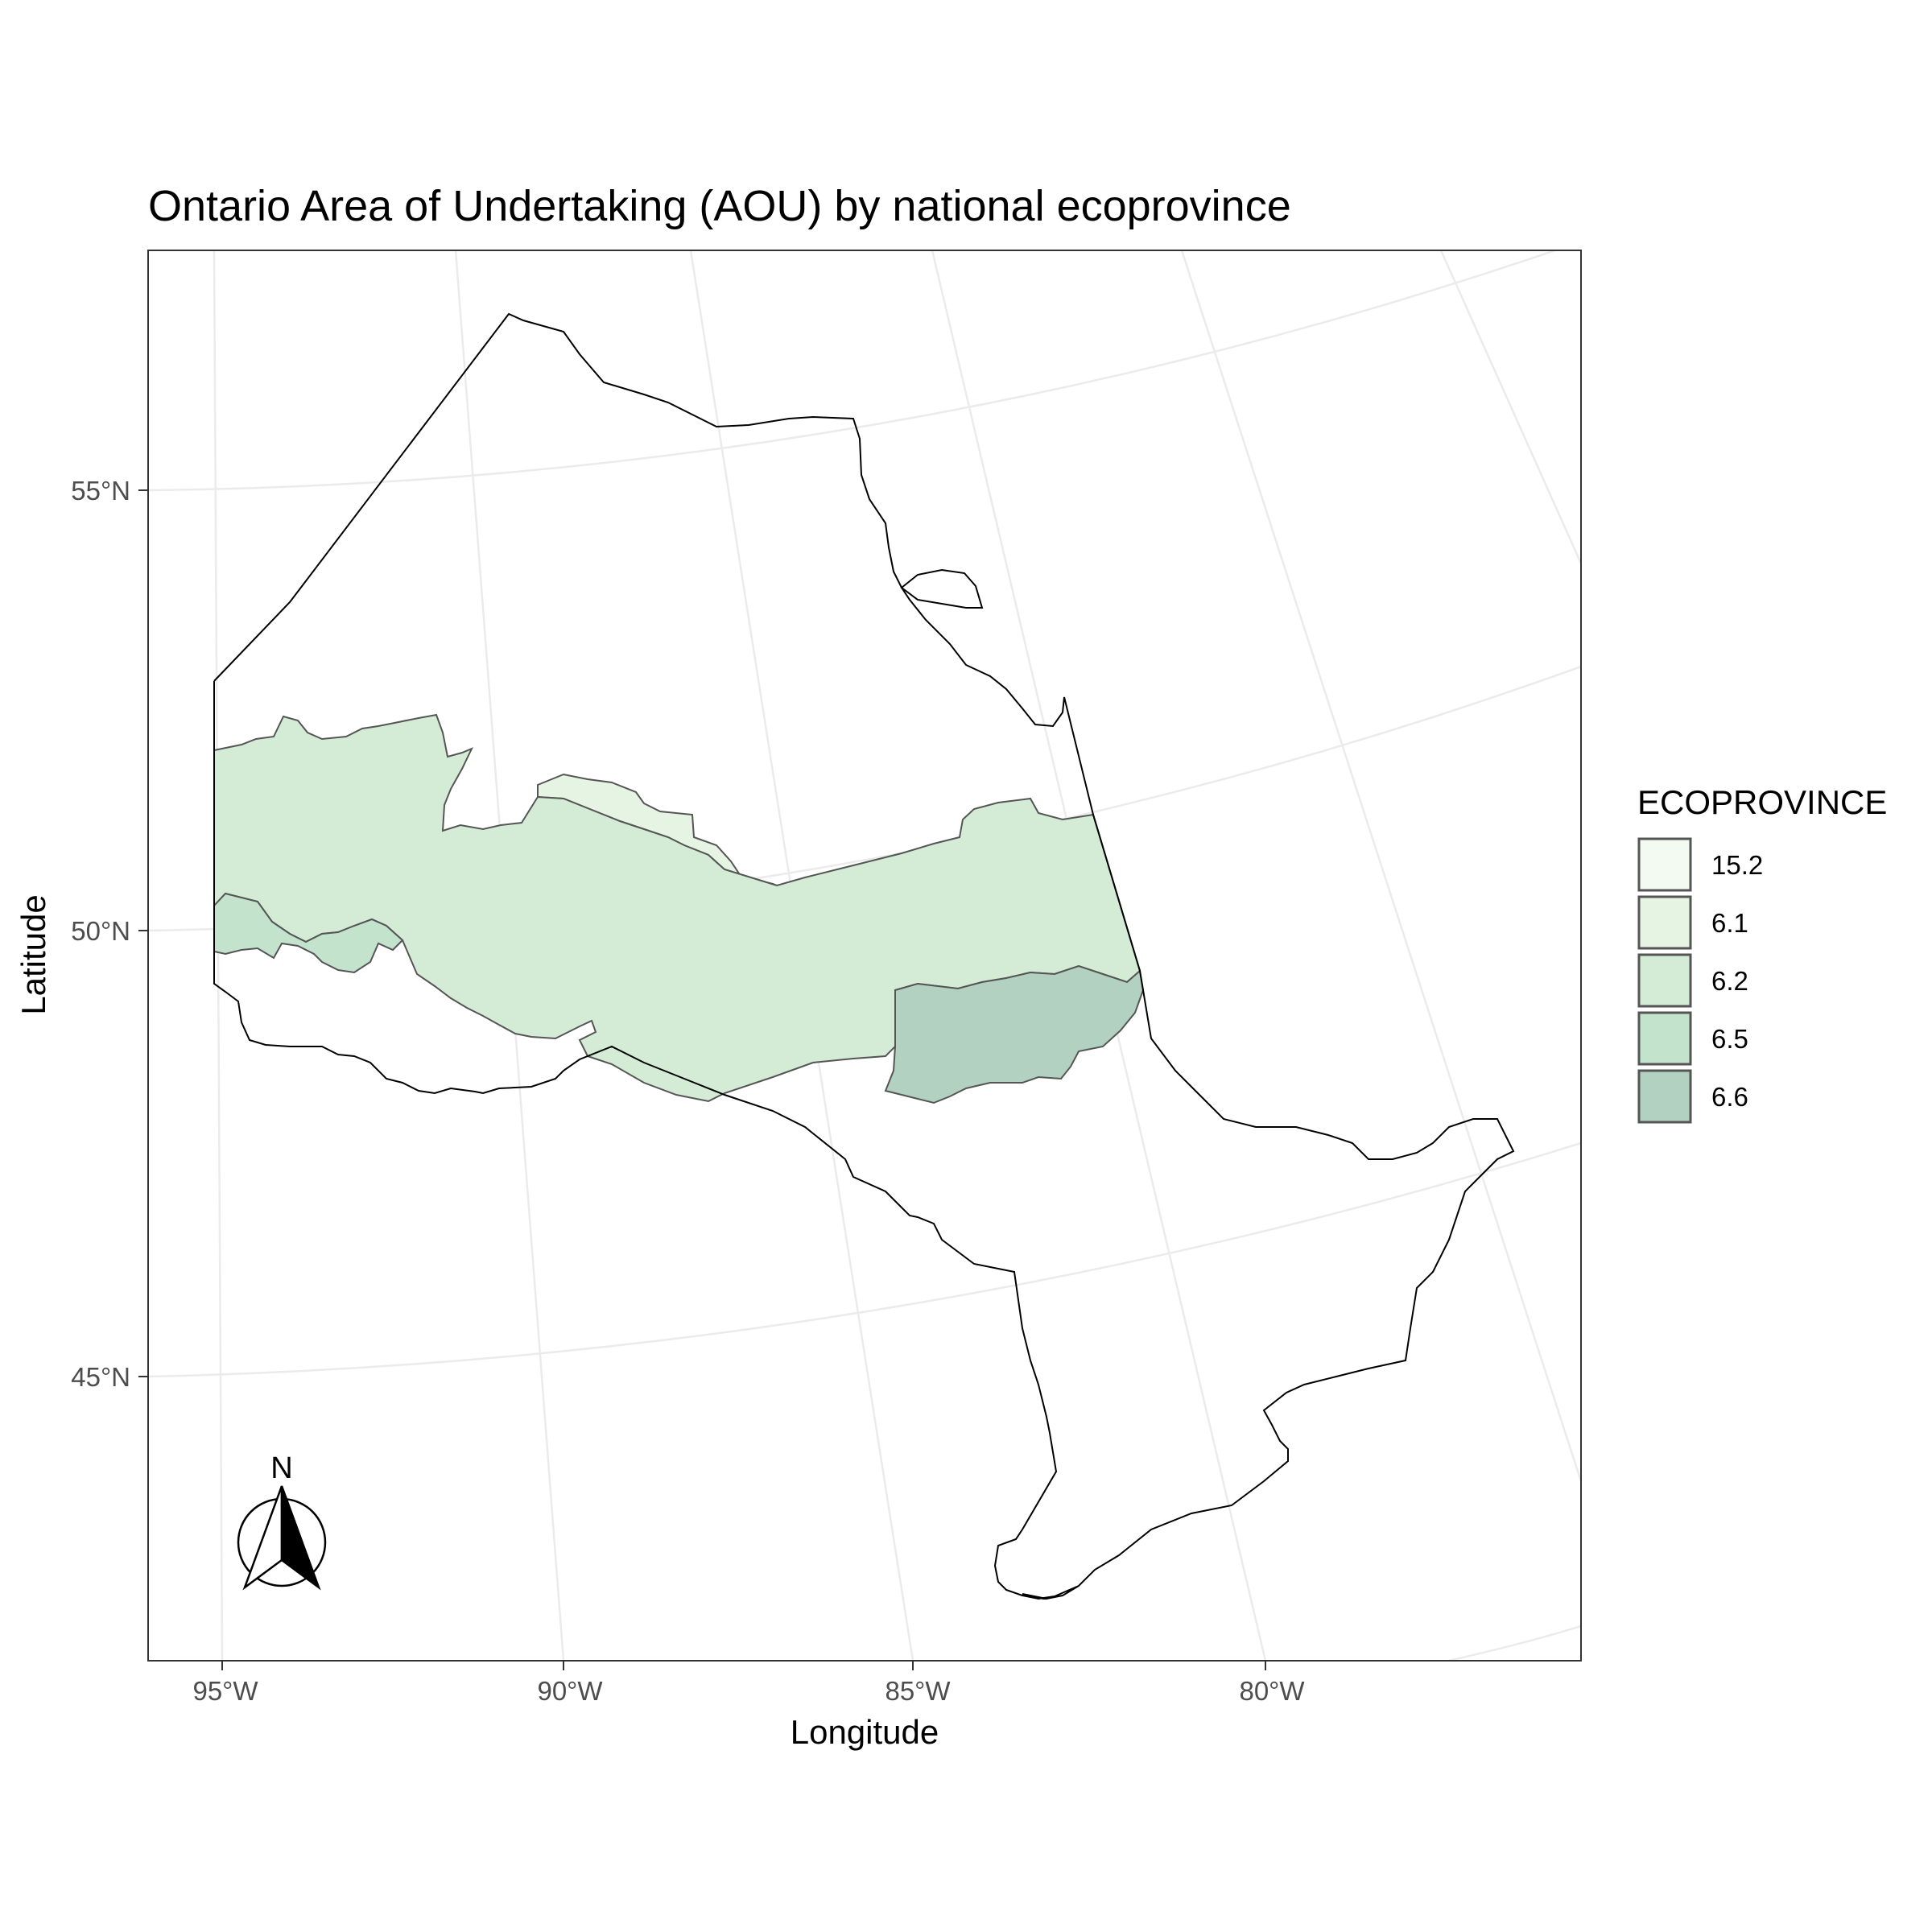 The width and height of the screenshot is (1932, 1932). Describe the element at coordinates (1762, 802) in the screenshot. I see `legend-title: ECOPROVINCE` at that location.